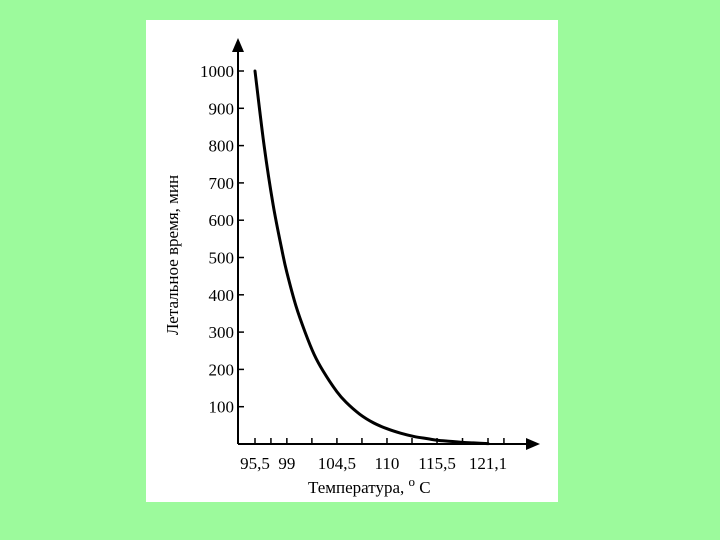 This screenshot has height=540, width=720. I want to click on y-tick-label: 100, so click(222, 407).